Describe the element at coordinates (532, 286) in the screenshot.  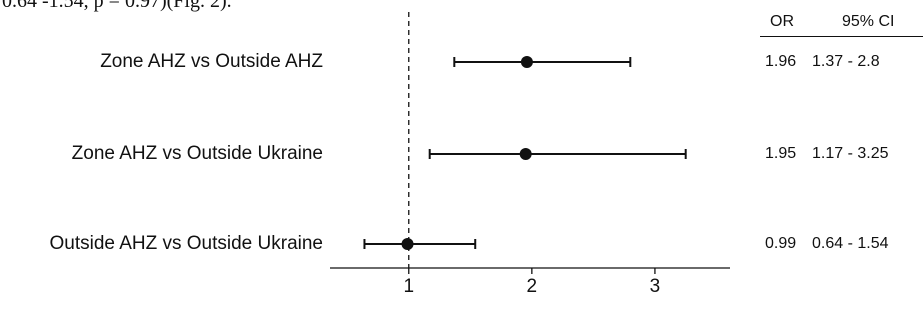
I see `x-tick-label: 2` at that location.